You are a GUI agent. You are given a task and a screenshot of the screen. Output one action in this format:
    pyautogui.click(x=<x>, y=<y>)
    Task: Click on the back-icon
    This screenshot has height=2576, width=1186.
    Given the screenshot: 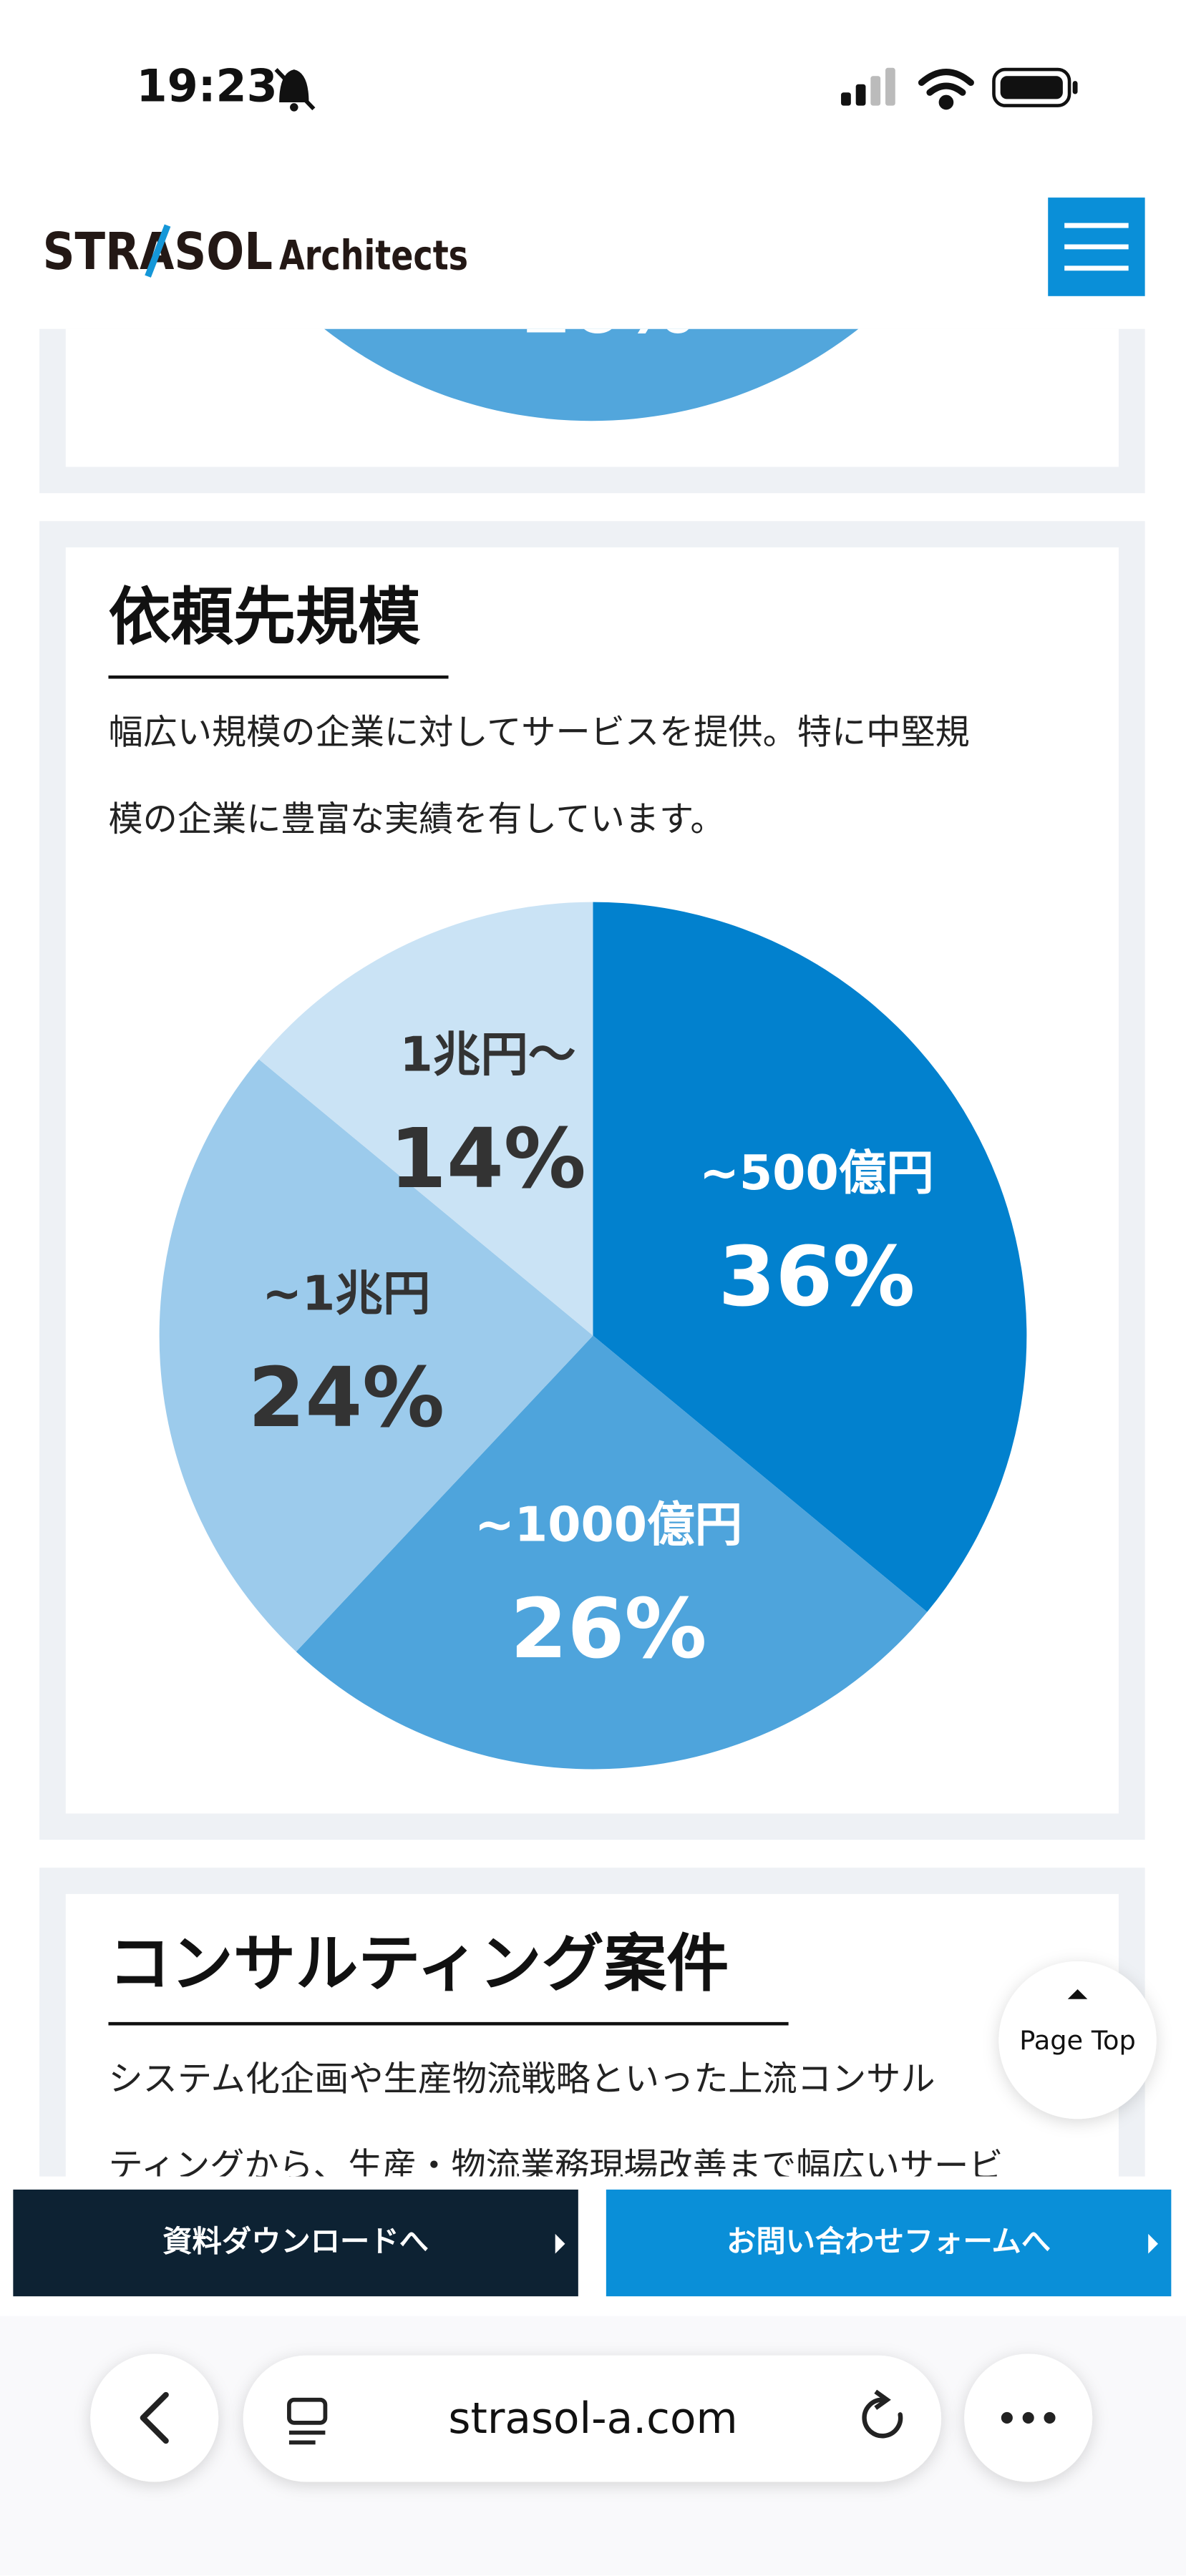 What is the action you would take?
    pyautogui.click(x=154, y=2417)
    